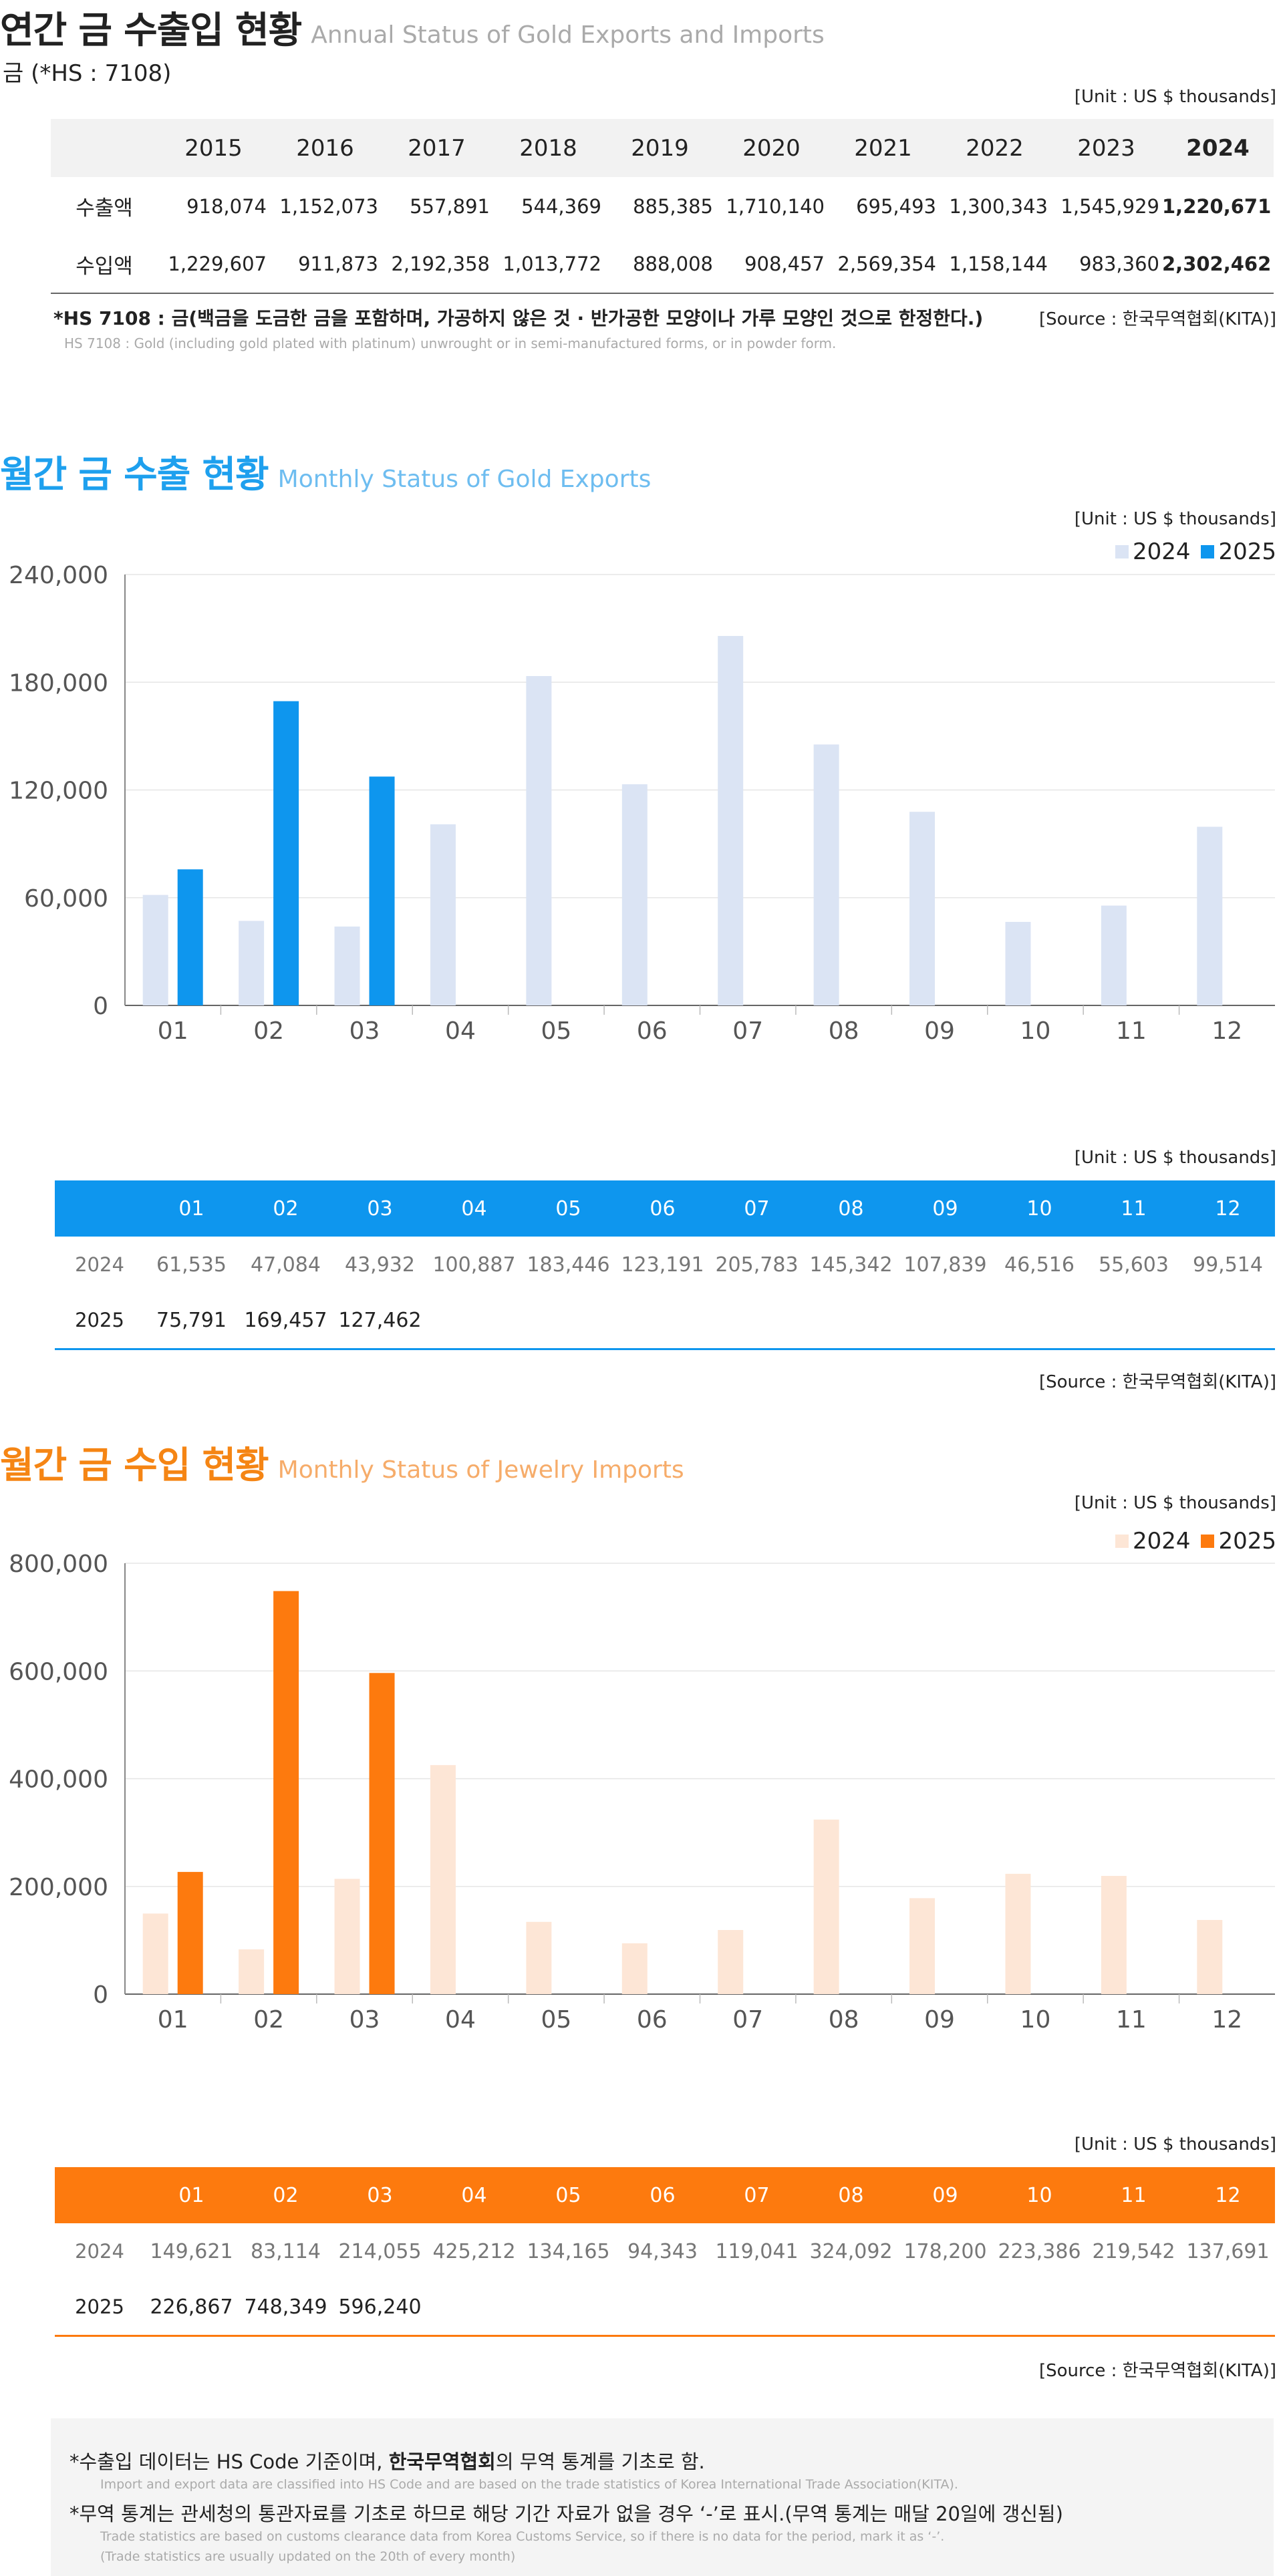  Describe the element at coordinates (191, 1265) in the screenshot. I see `exports-cell: 61,535` at that location.